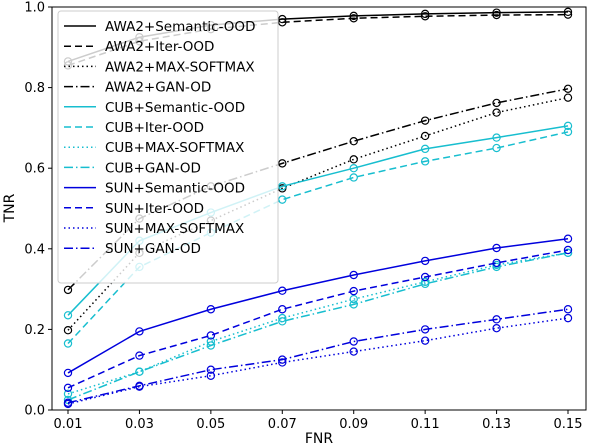 The height and width of the screenshot is (448, 592). I want to click on x-tick-label: 0.05, so click(210, 424).